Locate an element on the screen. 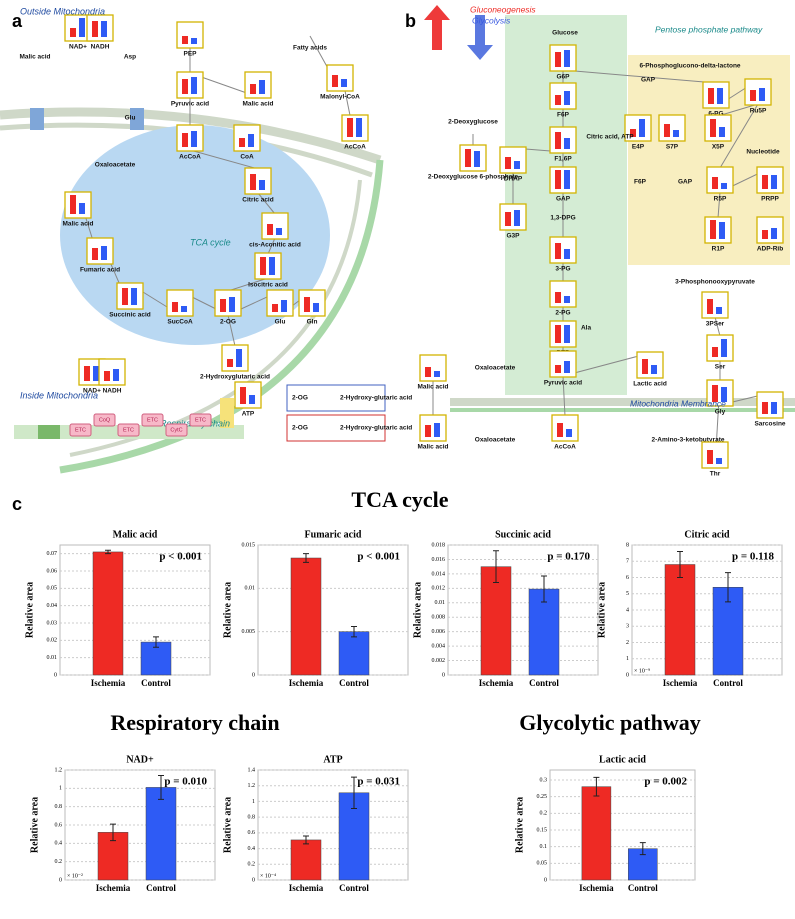 Image resolution: width=795 pixels, height=919 pixels. metabolite-label: NADH is located at coordinates (112, 391).